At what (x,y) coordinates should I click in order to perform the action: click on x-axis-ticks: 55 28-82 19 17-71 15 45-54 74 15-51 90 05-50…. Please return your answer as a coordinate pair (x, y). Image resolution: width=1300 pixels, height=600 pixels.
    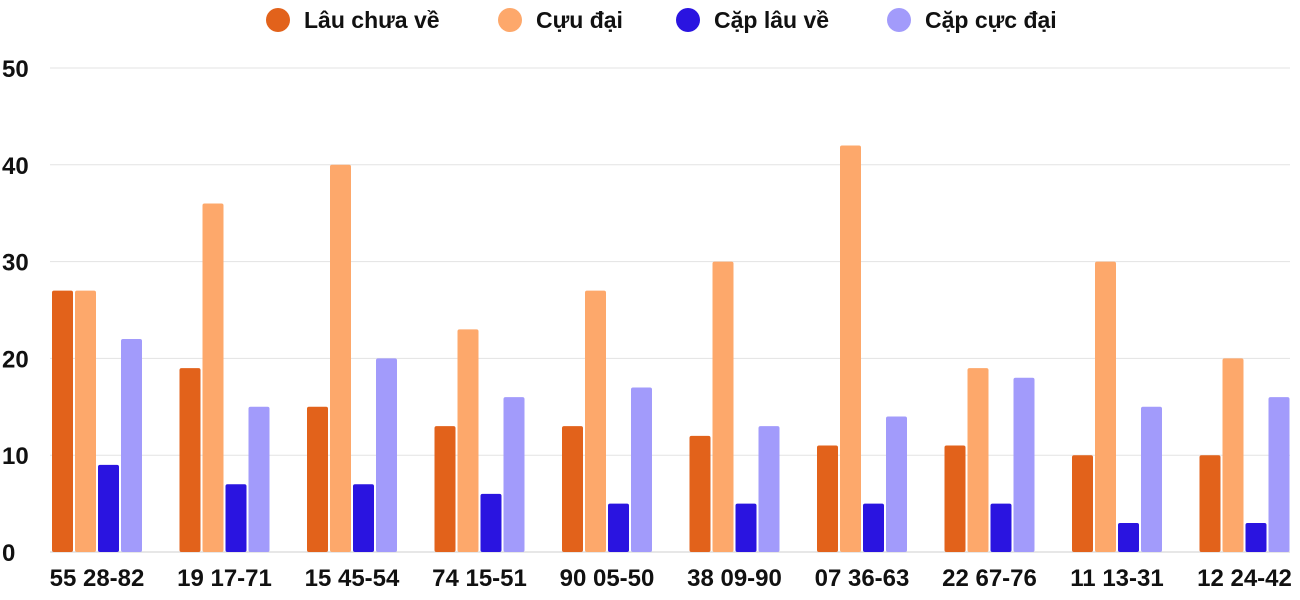
    Looking at the image, I should click on (671, 578).